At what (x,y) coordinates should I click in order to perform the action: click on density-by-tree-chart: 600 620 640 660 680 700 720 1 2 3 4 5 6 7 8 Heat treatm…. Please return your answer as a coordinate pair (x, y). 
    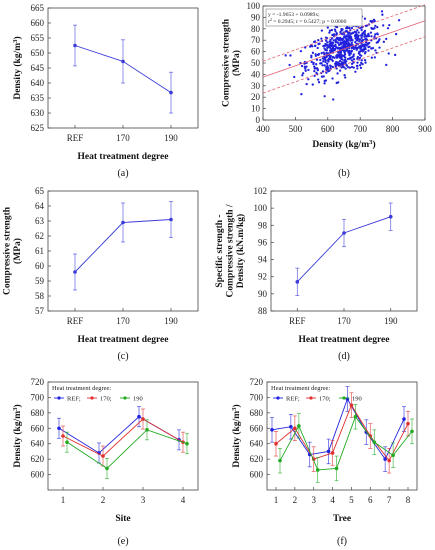
    Looking at the image, I should click on (324, 462).